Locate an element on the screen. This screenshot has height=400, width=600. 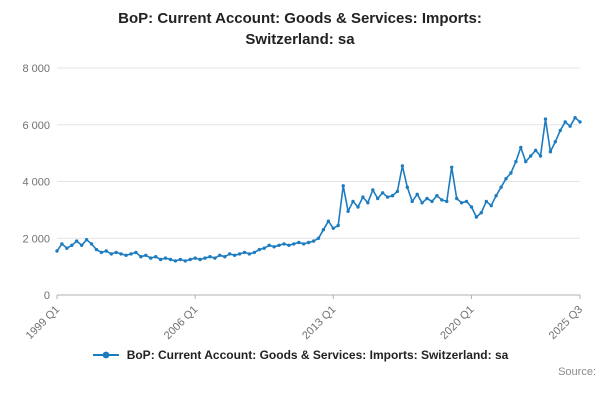
y-axis-tick-label: 2 000 is located at coordinates (36, 239).